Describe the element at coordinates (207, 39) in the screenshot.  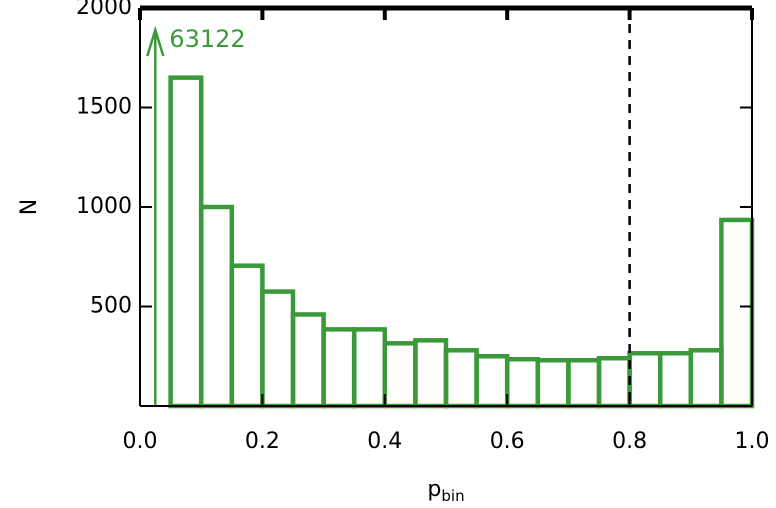
I see `value-label: 63122` at that location.